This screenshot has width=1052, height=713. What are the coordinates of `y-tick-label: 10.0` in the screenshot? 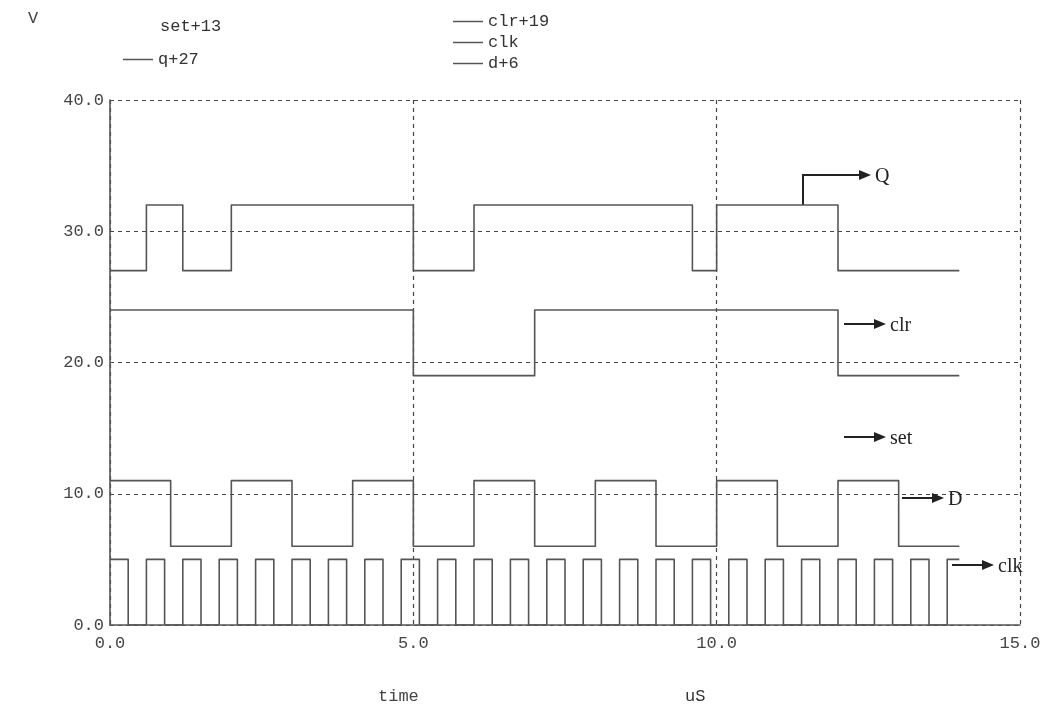 It's located at (83, 494).